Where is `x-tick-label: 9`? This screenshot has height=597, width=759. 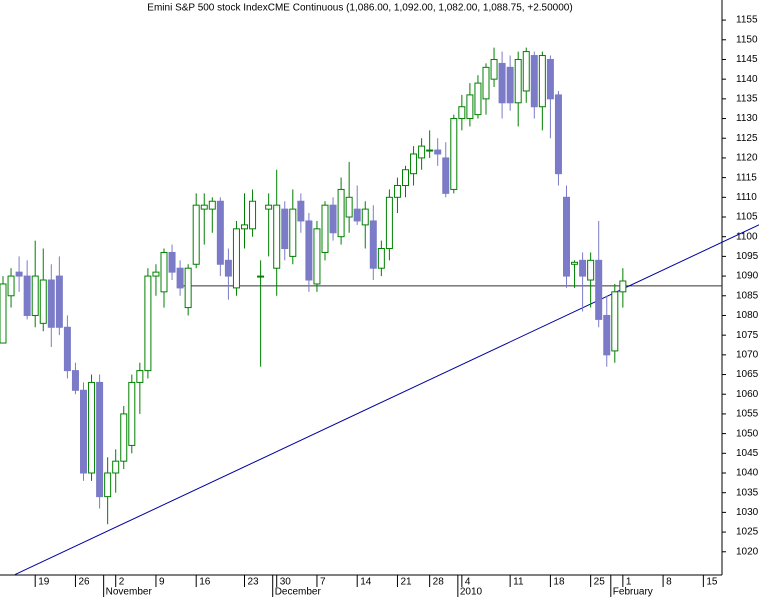
x-tick-label: 9 is located at coordinates (162, 582).